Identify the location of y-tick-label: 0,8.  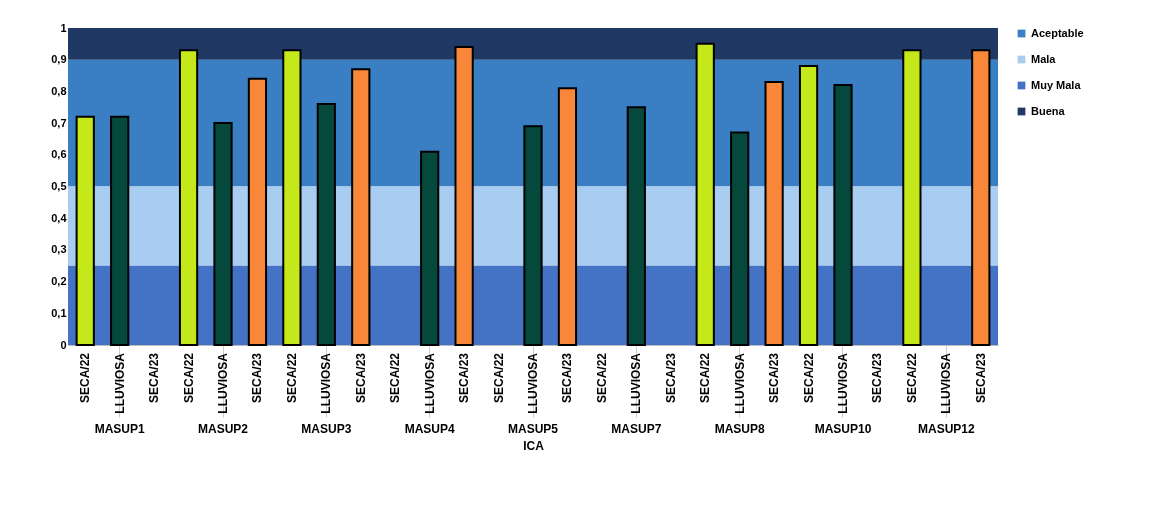
(59, 90).